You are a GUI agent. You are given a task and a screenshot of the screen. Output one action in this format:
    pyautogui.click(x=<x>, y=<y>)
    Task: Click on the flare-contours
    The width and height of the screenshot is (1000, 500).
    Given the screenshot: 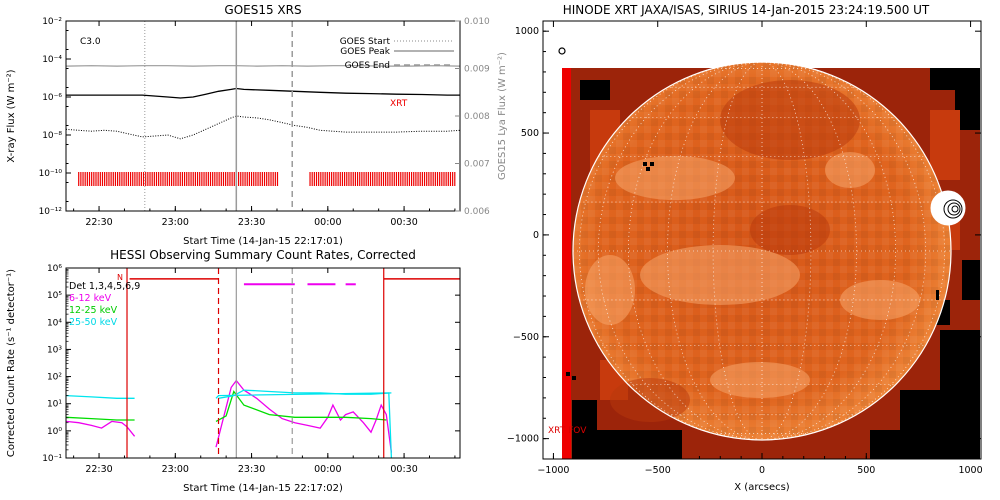 What is the action you would take?
    pyautogui.click(x=948, y=208)
    